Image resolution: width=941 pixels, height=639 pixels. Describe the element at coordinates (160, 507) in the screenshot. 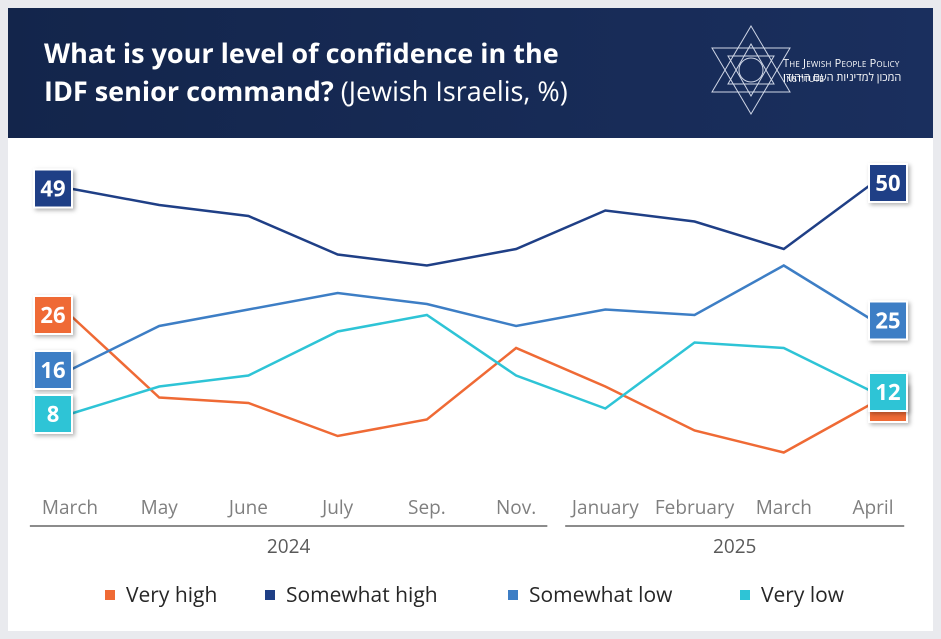

I see `x-tick-label: May` at that location.